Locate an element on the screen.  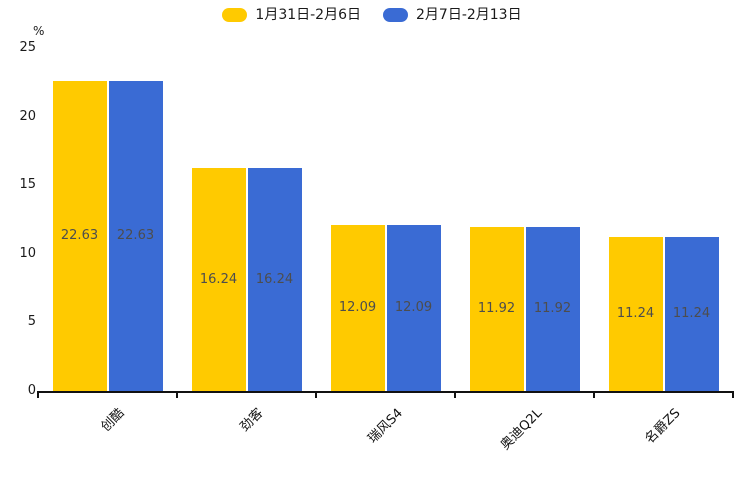
legend-label-week2: 2月7日-2月13日 is located at coordinates (469, 15).